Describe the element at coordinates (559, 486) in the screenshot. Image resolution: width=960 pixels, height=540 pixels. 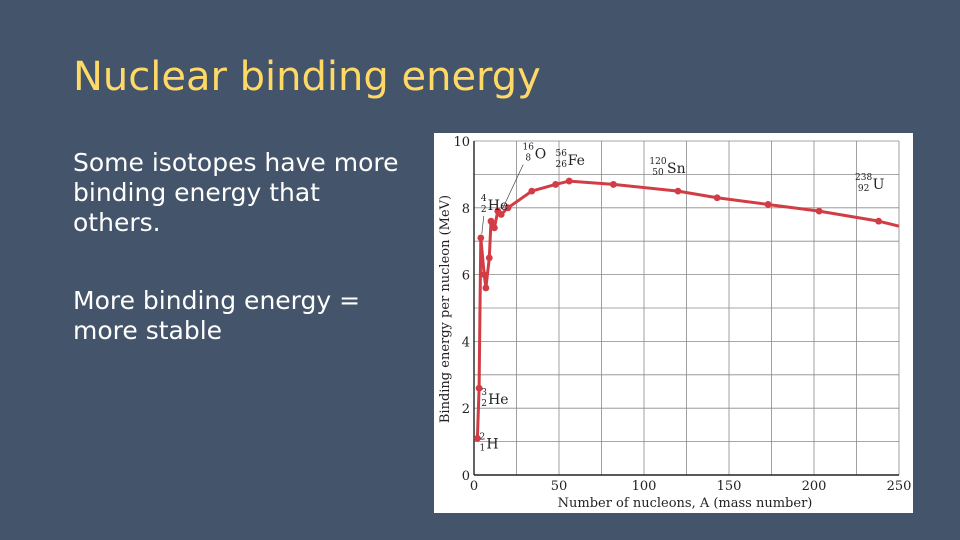
I see `x-tick-label: 50` at that location.